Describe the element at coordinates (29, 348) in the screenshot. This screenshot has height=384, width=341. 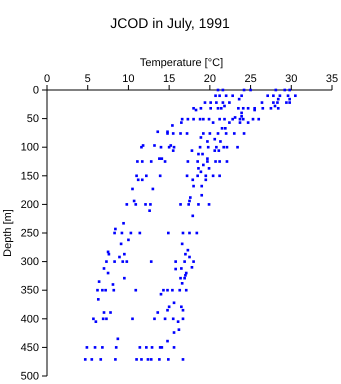
I see `y-tick-label: 450` at that location.